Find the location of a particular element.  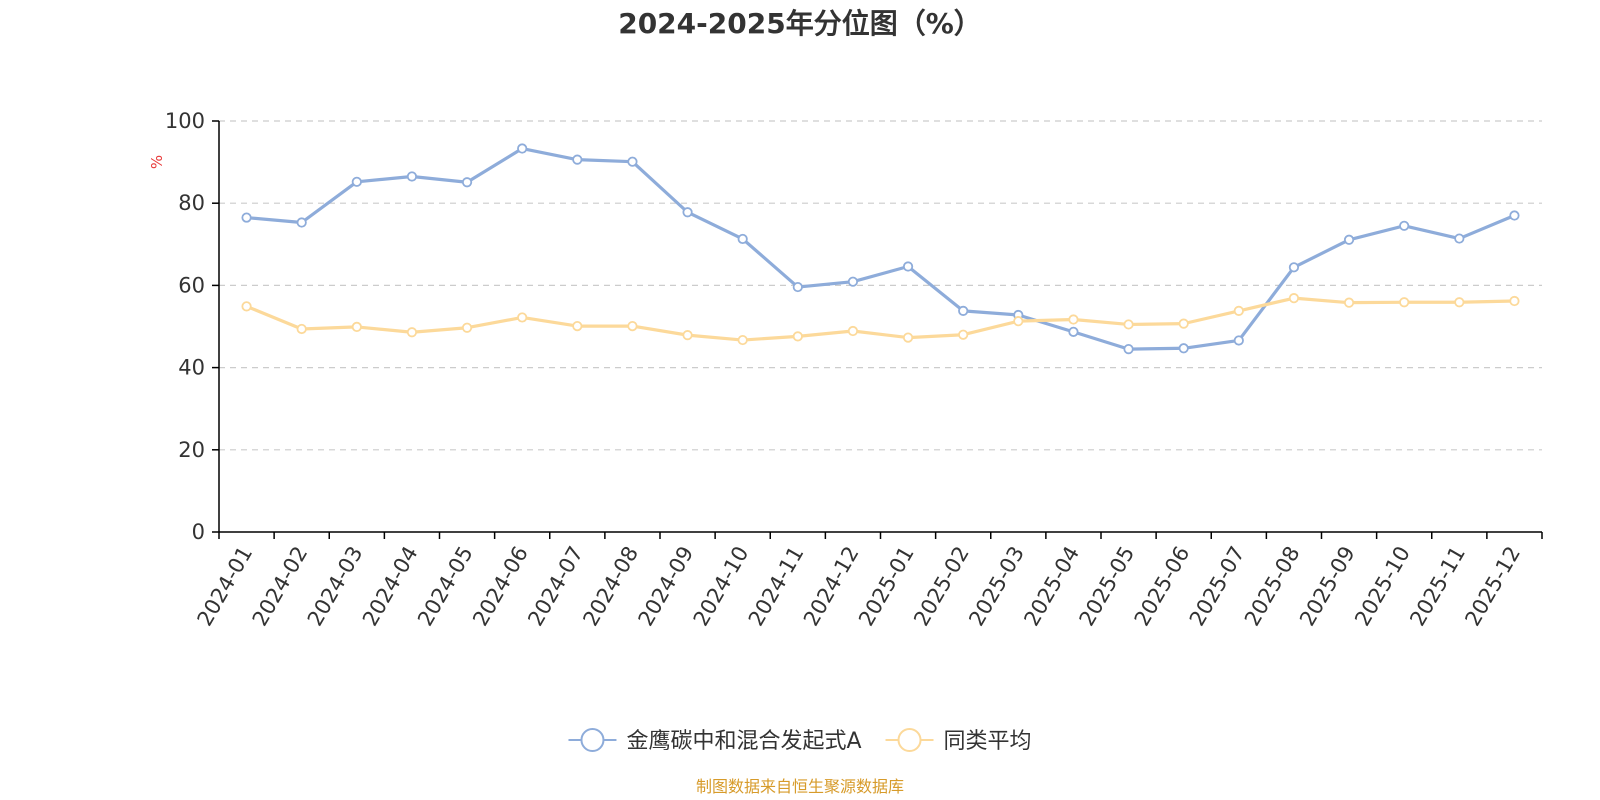

legend: 金鹰碳中和混合发起式A 同类平均 is located at coordinates (800, 741).